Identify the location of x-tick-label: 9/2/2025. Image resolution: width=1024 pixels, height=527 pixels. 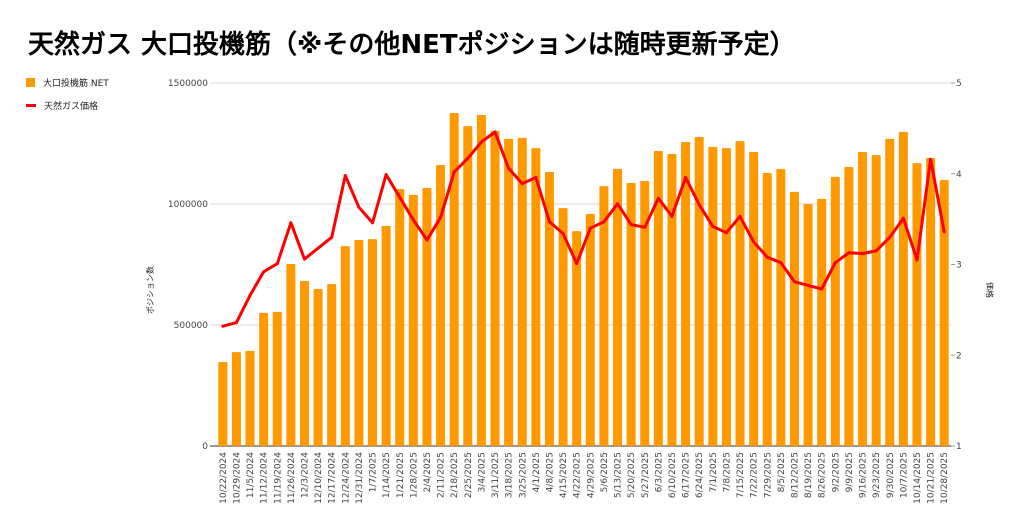
(836, 472).